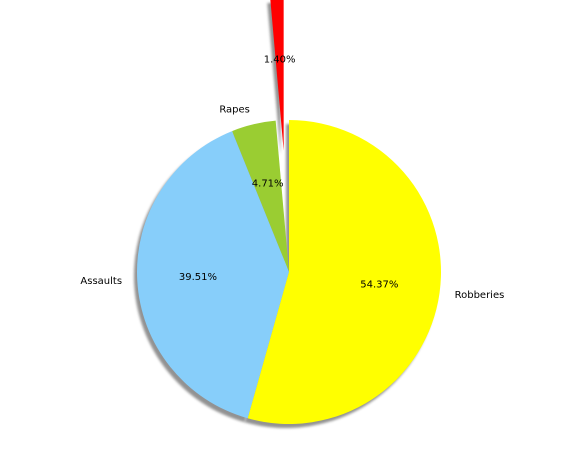 The image size is (579, 460). Describe the element at coordinates (101, 281) in the screenshot. I see `pie-label-assaults: Assaults` at that location.